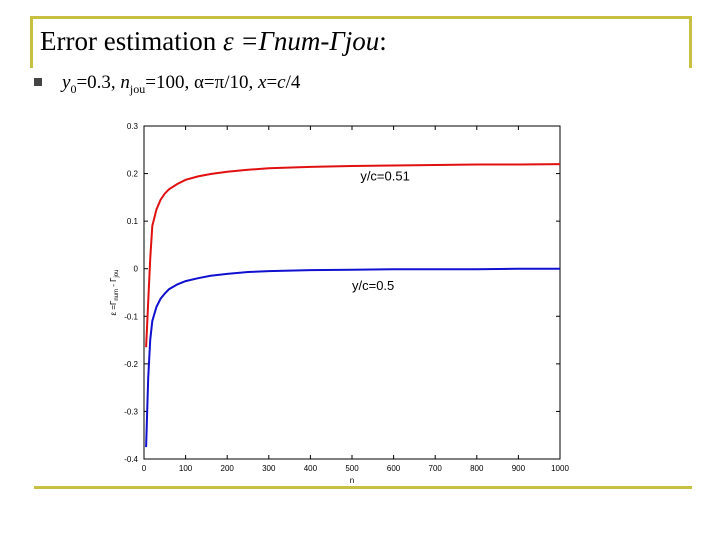  What do you see at coordinates (385, 176) in the screenshot?
I see `series-annotation: y/c=0.51` at bounding box center [385, 176].